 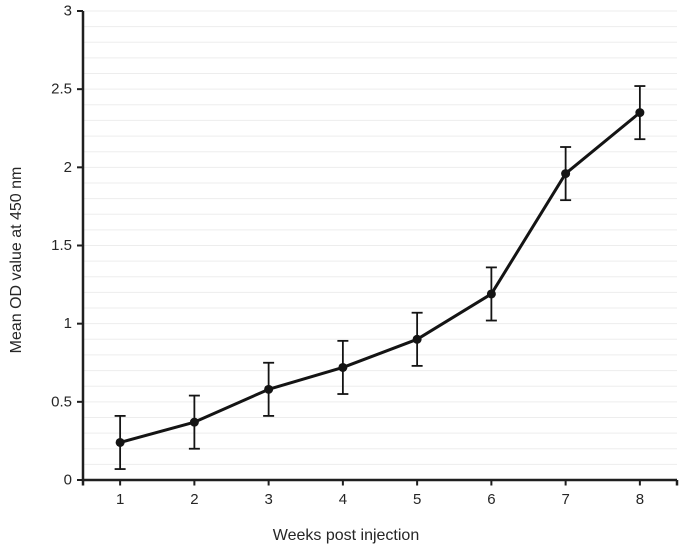 What do you see at coordinates (61, 245) in the screenshot?
I see `y-tick-label: 1.5` at bounding box center [61, 245].